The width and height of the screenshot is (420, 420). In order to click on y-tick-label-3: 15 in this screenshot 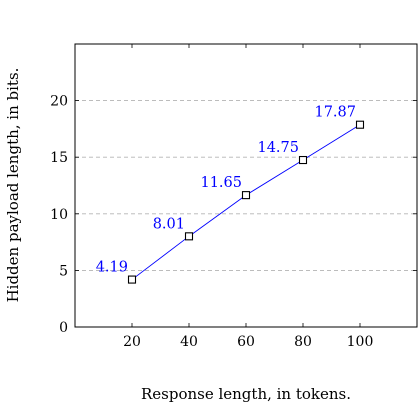, I will do `click(59, 158)`.